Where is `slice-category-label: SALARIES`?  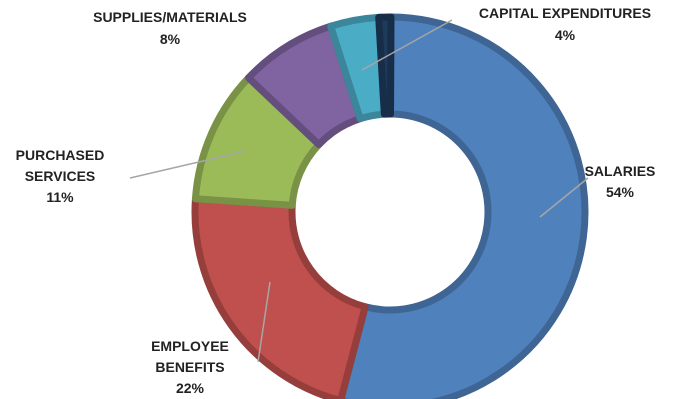
slice-category-label: SALARIES is located at coordinates (620, 171).